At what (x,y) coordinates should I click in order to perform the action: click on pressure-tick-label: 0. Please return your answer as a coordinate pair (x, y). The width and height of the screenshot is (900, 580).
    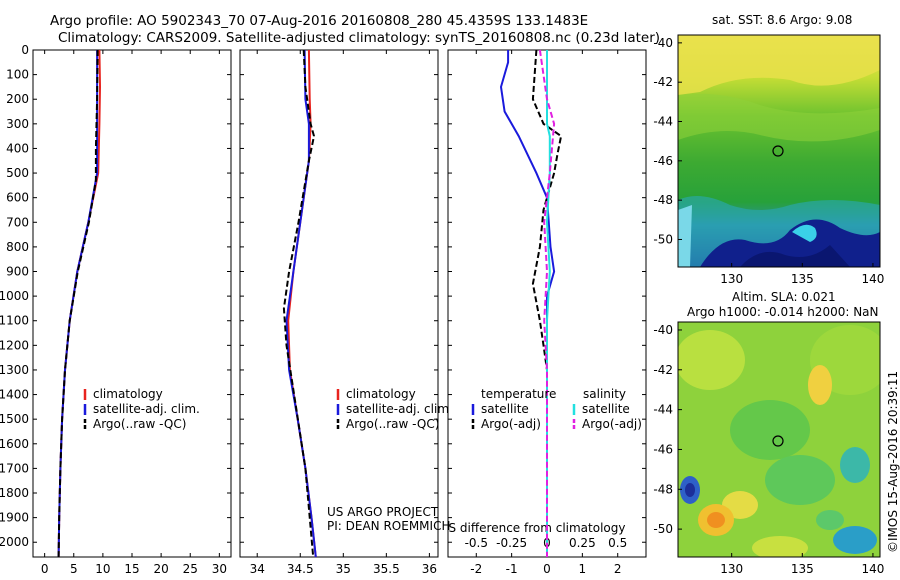
    Looking at the image, I should click on (25, 50).